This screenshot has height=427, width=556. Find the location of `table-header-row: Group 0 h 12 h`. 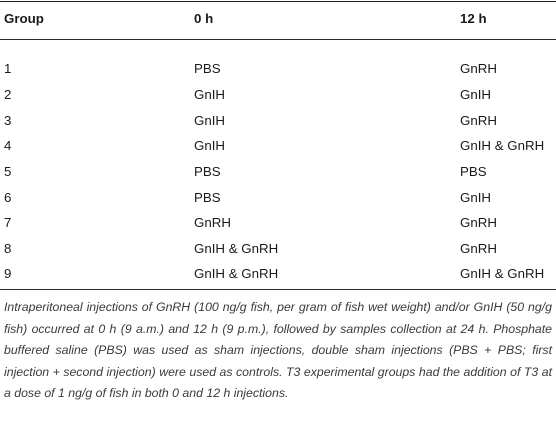

table-header-row: Group 0 h 12 h is located at coordinates (278, 19).